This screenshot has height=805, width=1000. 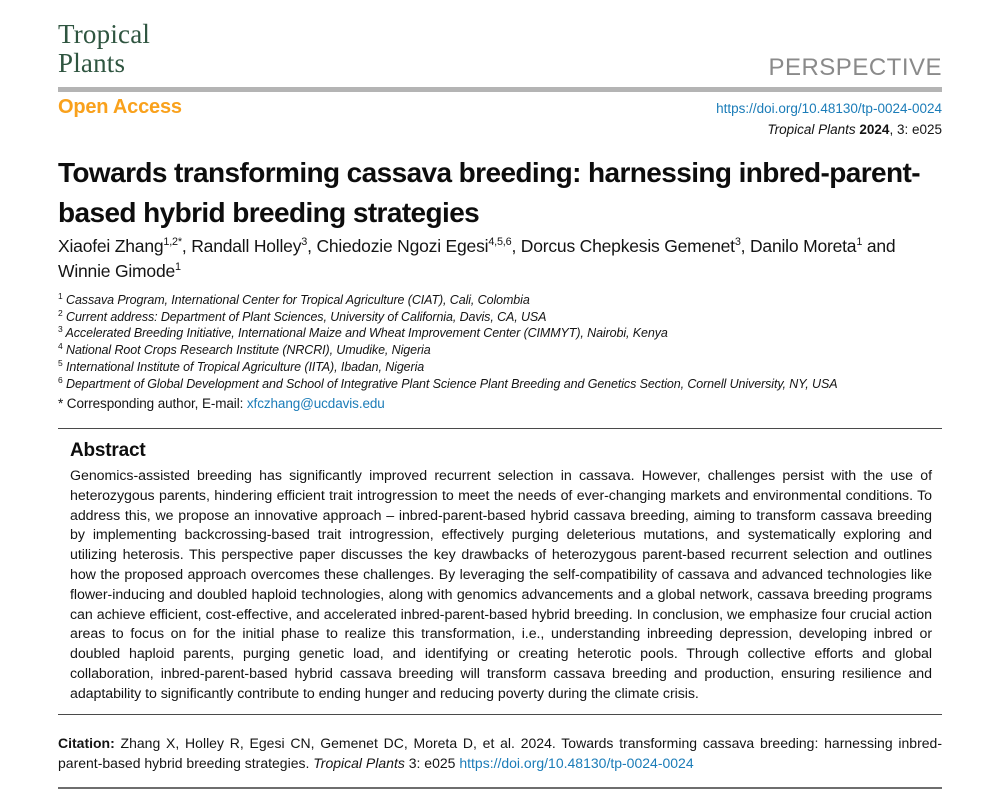 What do you see at coordinates (854, 129) in the screenshot?
I see `publication-info: Tropical Plants 2024, 3: e025` at bounding box center [854, 129].